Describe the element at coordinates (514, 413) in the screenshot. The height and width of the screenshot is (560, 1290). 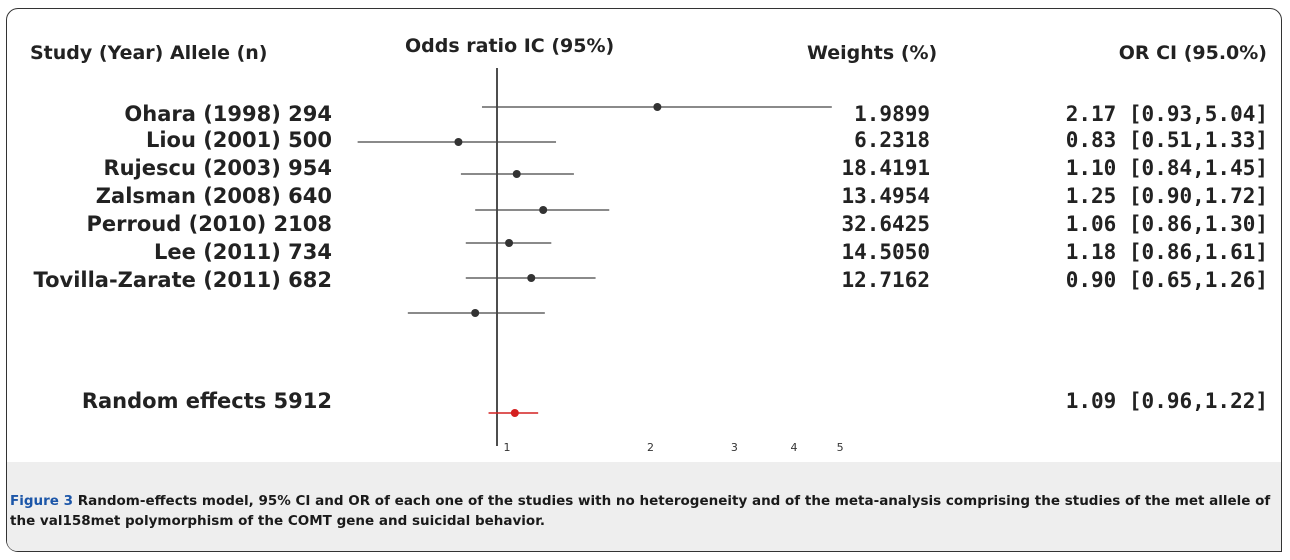
I see `summary-point` at that location.